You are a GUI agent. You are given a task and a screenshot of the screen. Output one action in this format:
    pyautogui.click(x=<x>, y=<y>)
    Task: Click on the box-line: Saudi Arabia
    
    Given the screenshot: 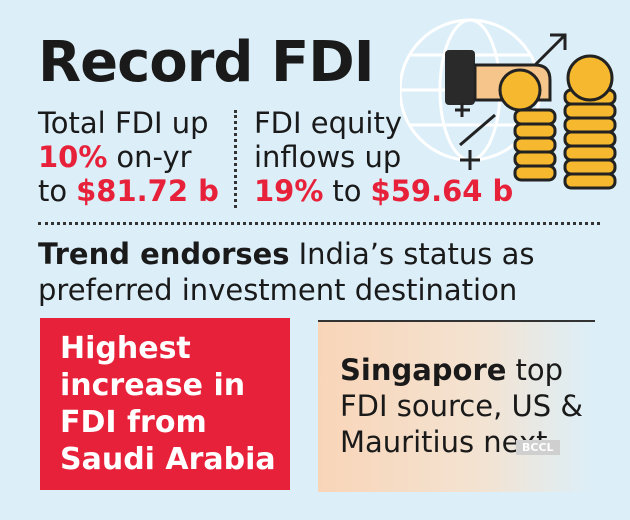 What is the action you would take?
    pyautogui.click(x=168, y=459)
    